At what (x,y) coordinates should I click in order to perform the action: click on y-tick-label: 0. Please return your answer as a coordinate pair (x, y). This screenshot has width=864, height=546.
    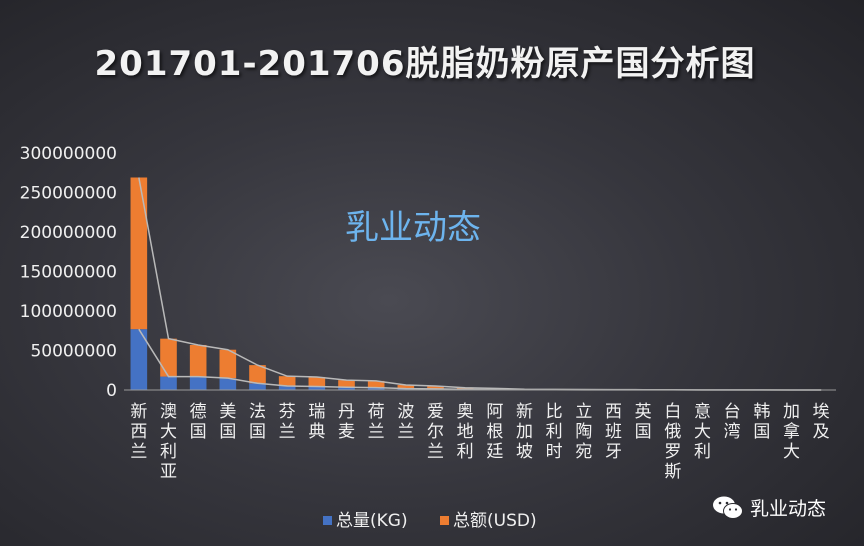
    Looking at the image, I should click on (111, 391).